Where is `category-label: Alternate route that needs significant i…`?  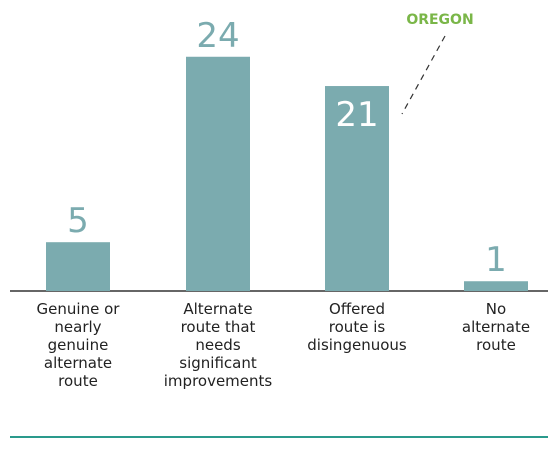
category-label: Alternate route that needs significant i… is located at coordinates (218, 345).